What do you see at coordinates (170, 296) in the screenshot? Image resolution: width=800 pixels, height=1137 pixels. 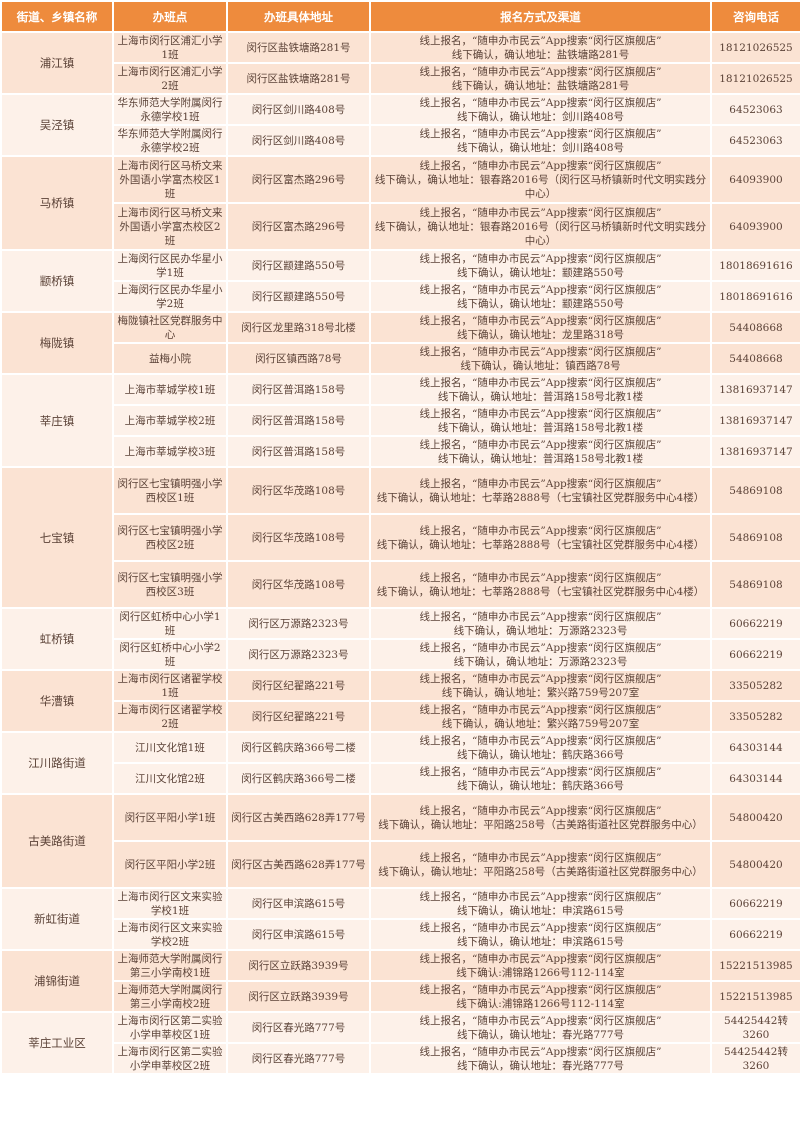 I see `site-cell: 上海闵行区民办华星小学2班` at bounding box center [170, 296].